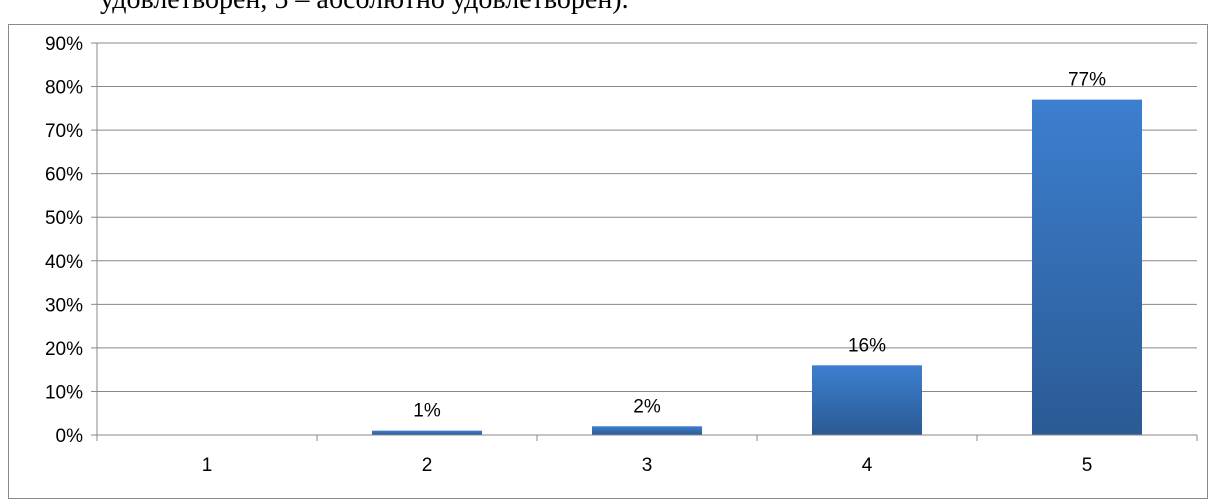 The image size is (1219, 499). I want to click on y-tick-label: 50%, so click(64, 218).